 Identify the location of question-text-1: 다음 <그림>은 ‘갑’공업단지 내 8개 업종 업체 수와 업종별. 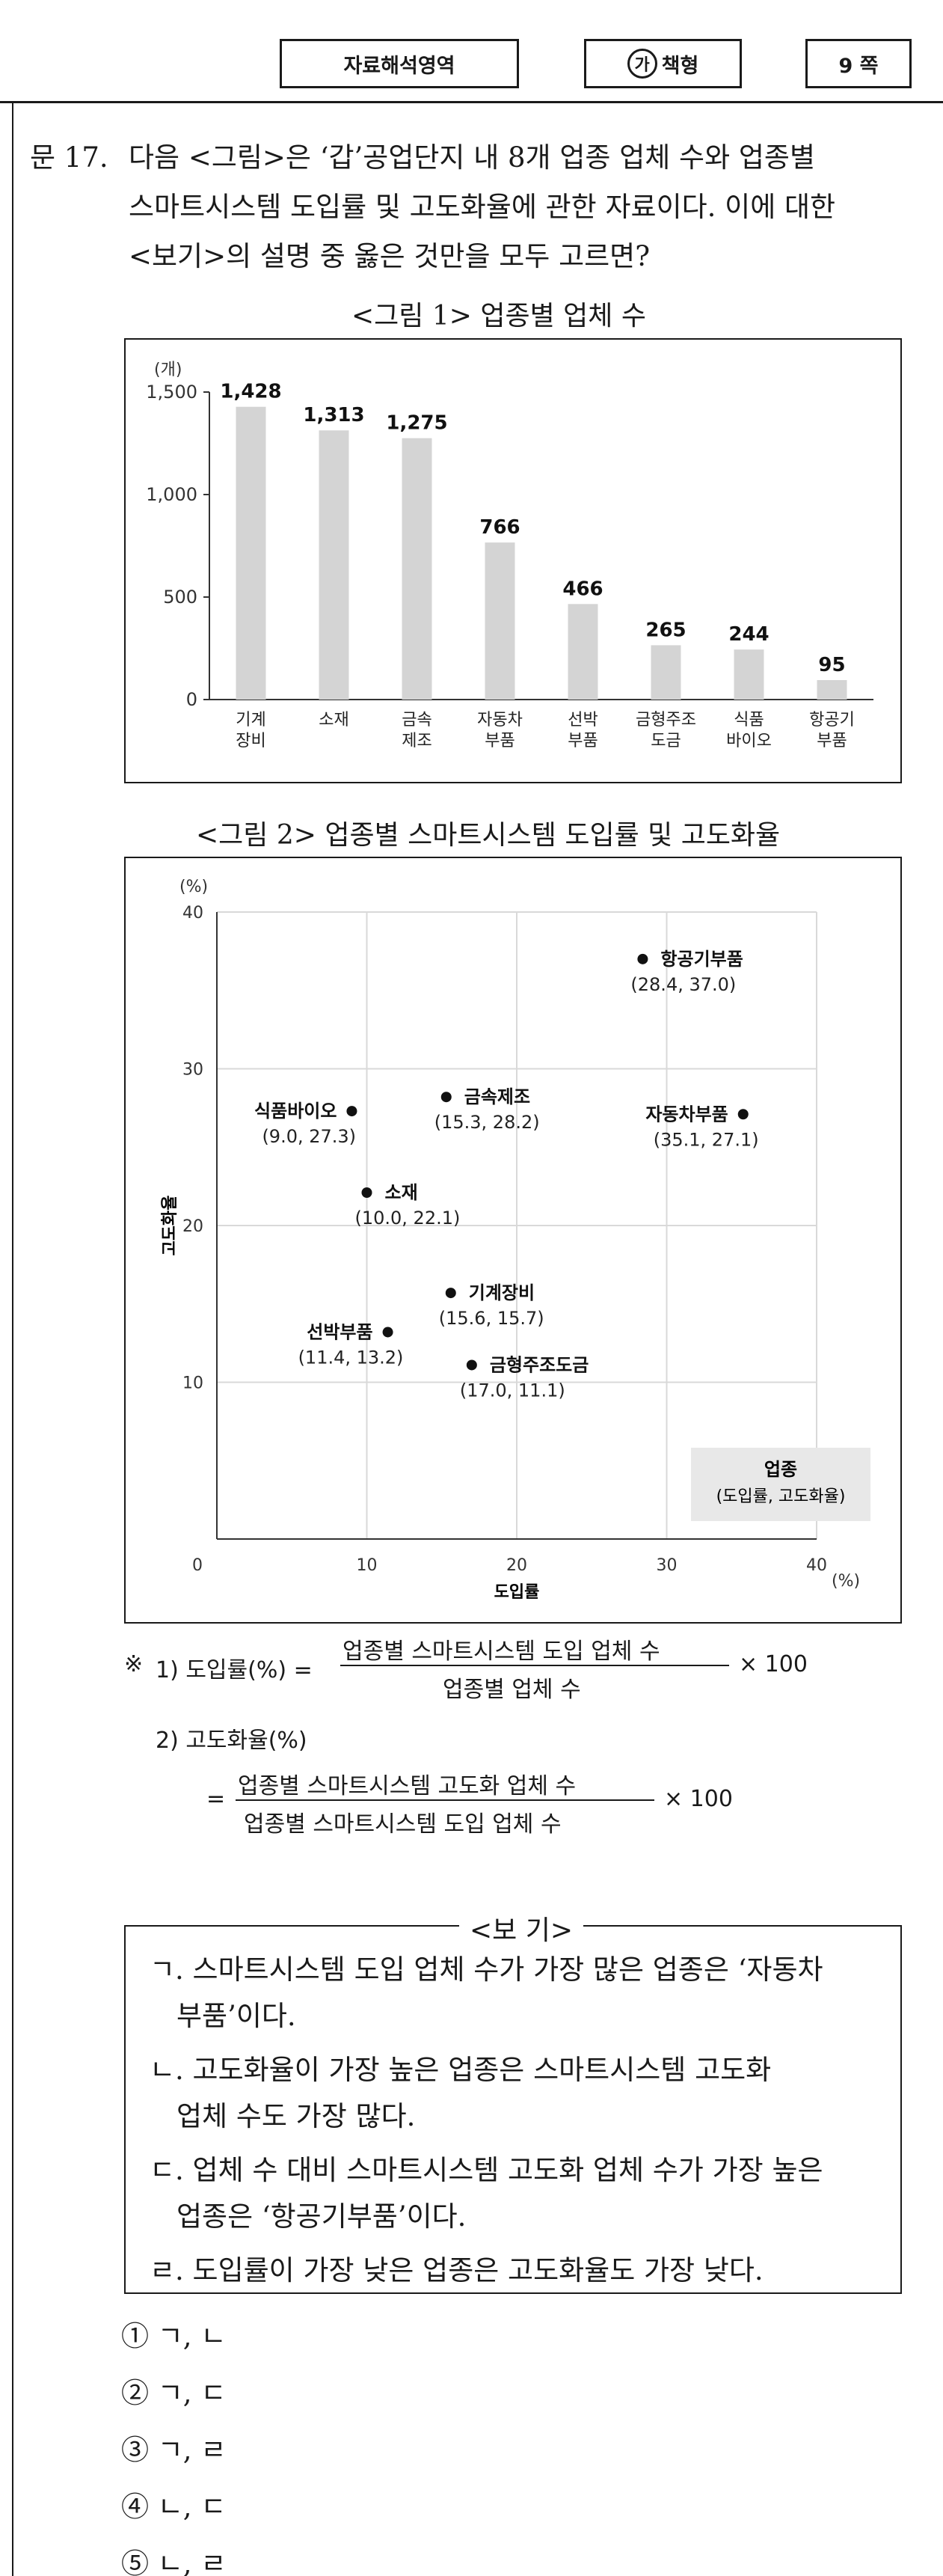
(472, 157).